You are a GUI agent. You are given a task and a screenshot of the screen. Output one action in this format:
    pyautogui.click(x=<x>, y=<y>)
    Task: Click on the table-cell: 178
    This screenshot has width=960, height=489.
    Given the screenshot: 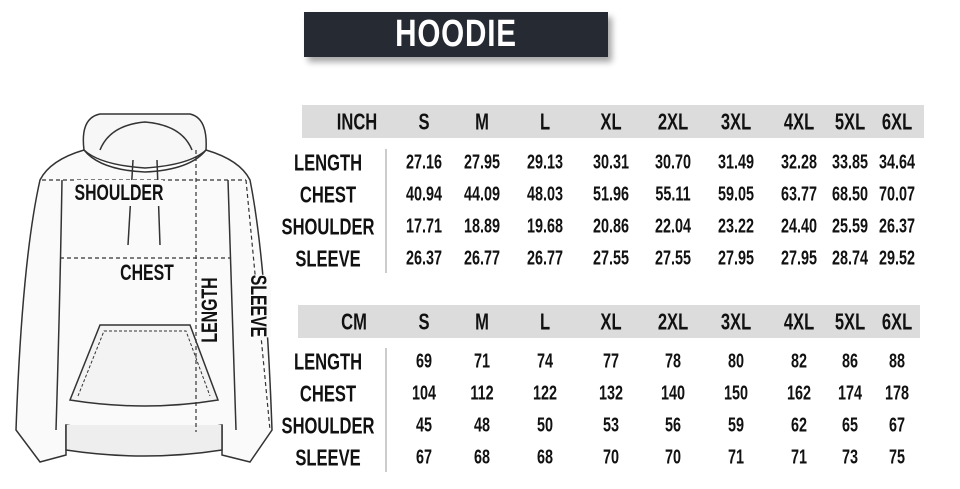 What is the action you would take?
    pyautogui.click(x=897, y=393)
    